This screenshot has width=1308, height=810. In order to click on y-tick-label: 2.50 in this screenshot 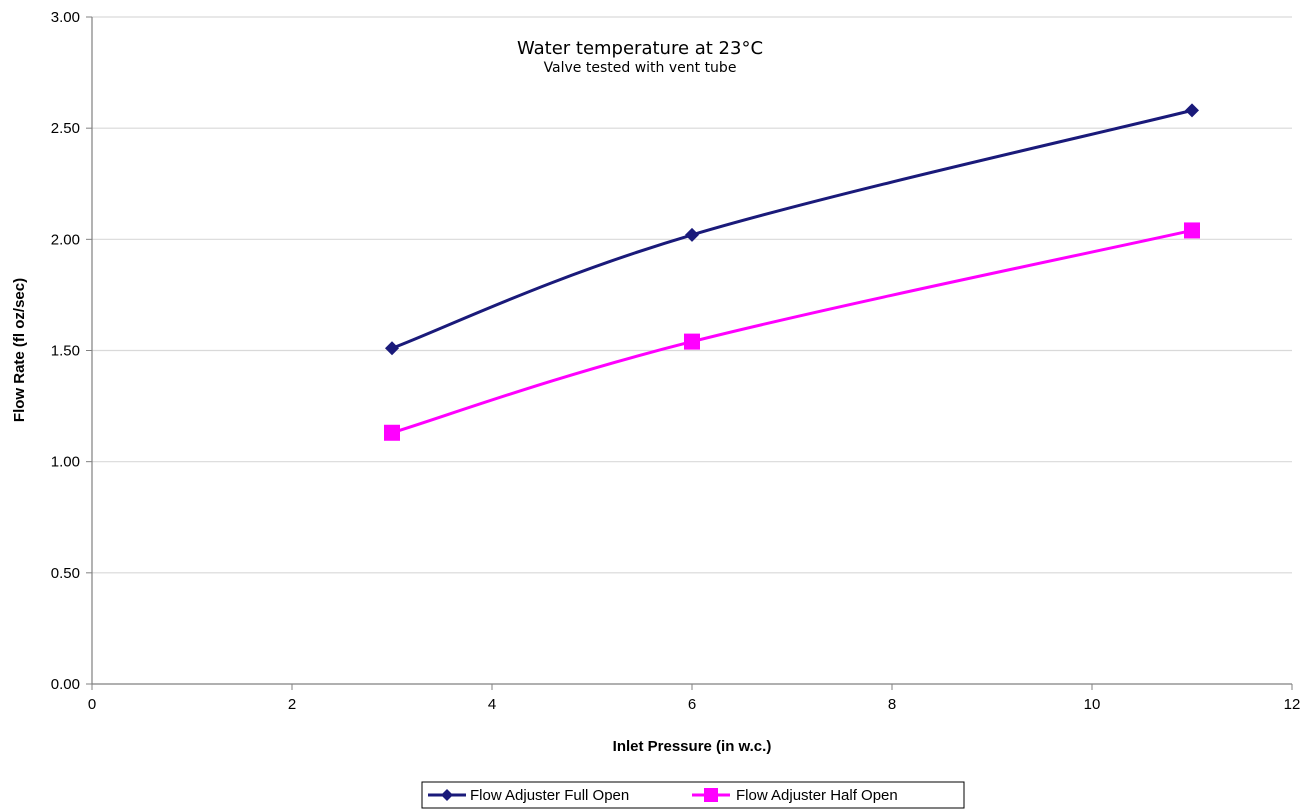, I will do `click(65, 128)`.